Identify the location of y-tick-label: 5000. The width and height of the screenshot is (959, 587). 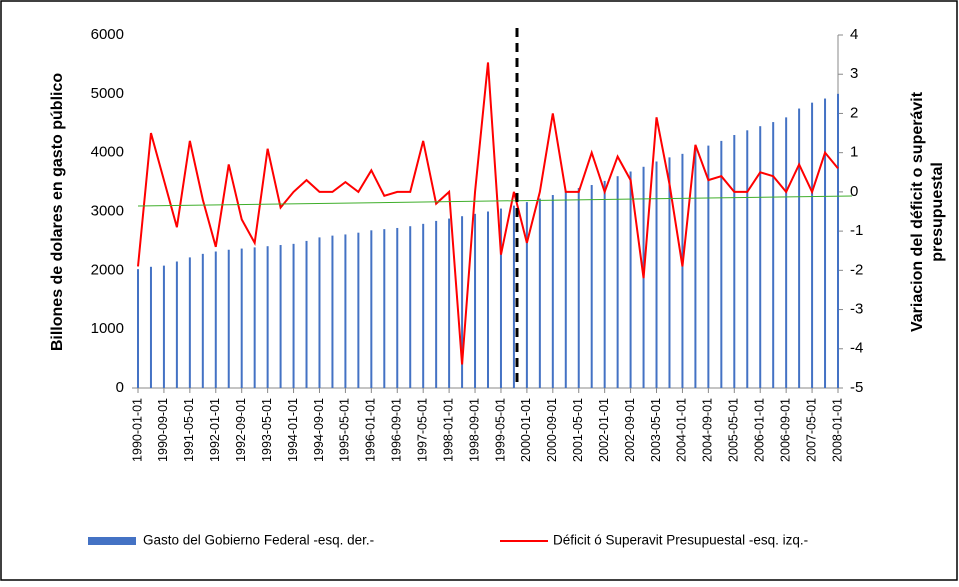
(107, 93).